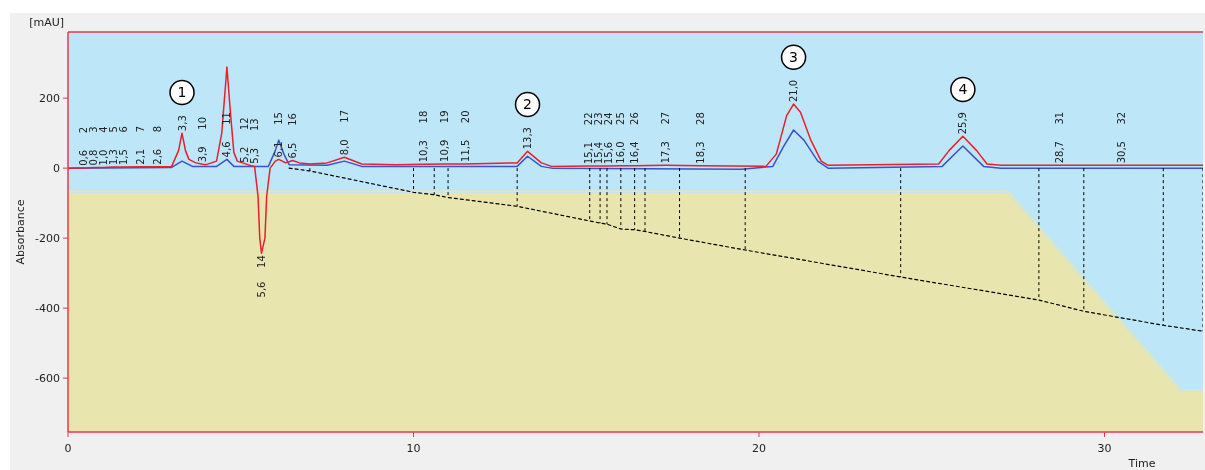 The image size is (1205, 470). What do you see at coordinates (84, 157) in the screenshot?
I see `annotation: 0,6` at bounding box center [84, 157].